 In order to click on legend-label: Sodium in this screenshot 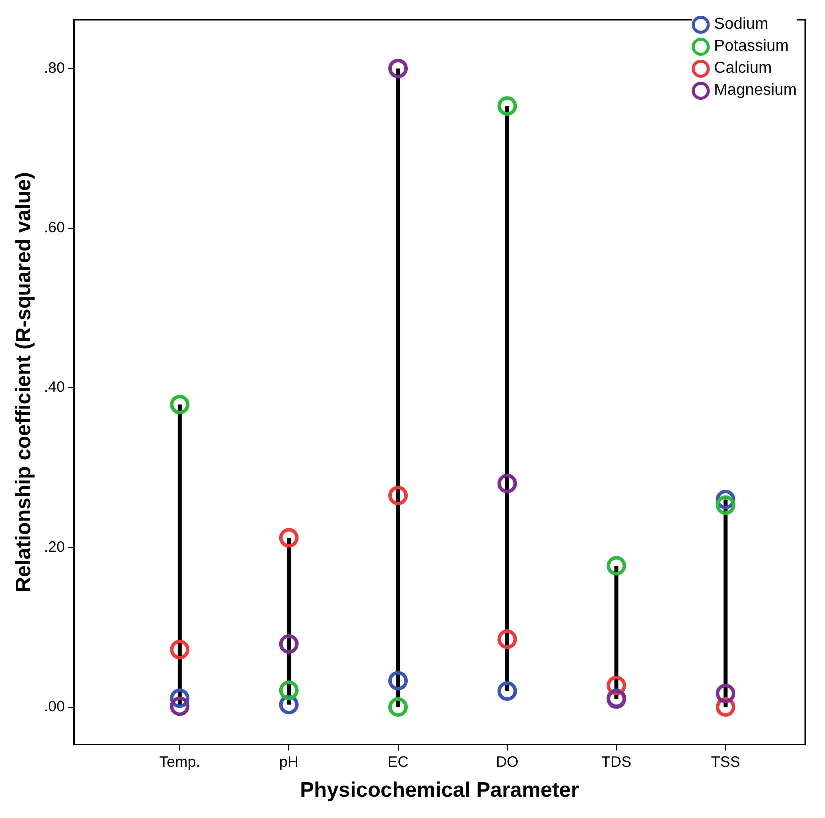, I will do `click(741, 25)`.